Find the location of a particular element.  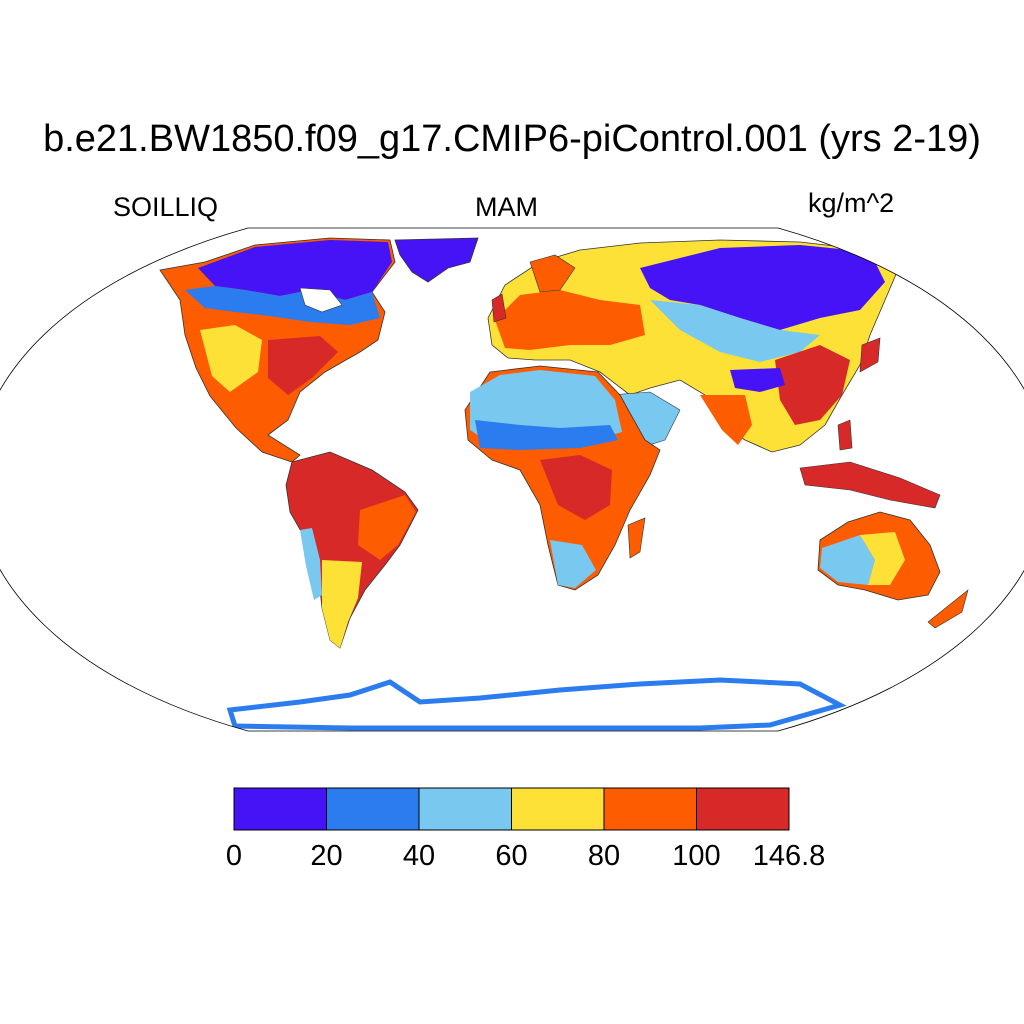

europe-region is located at coordinates (570, 320).